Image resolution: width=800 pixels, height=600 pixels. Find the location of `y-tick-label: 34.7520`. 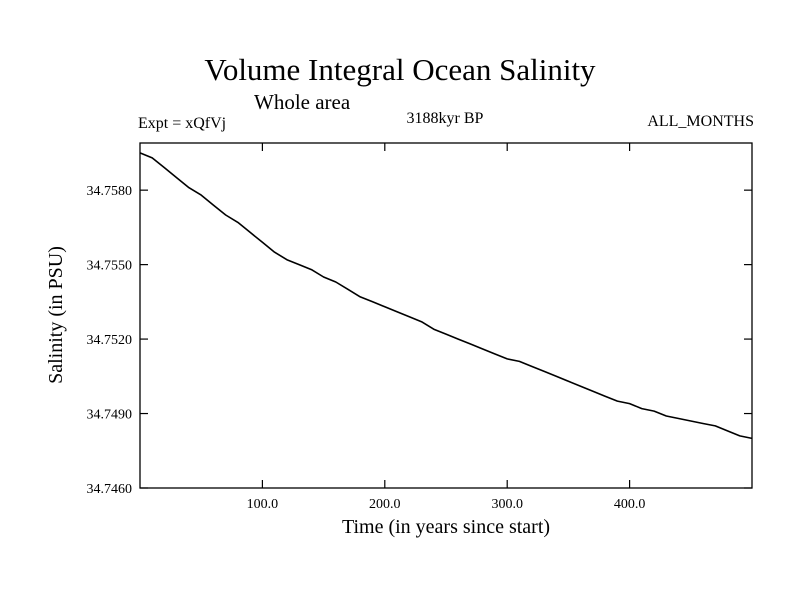

y-tick-label: 34.7520 is located at coordinates (110, 340).